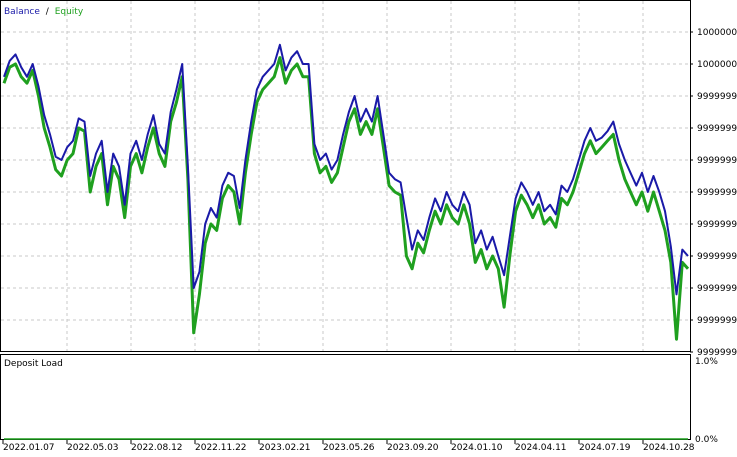  Describe the element at coordinates (285, 448) in the screenshot. I see `x-tick-label: 2023.02.21` at that location.